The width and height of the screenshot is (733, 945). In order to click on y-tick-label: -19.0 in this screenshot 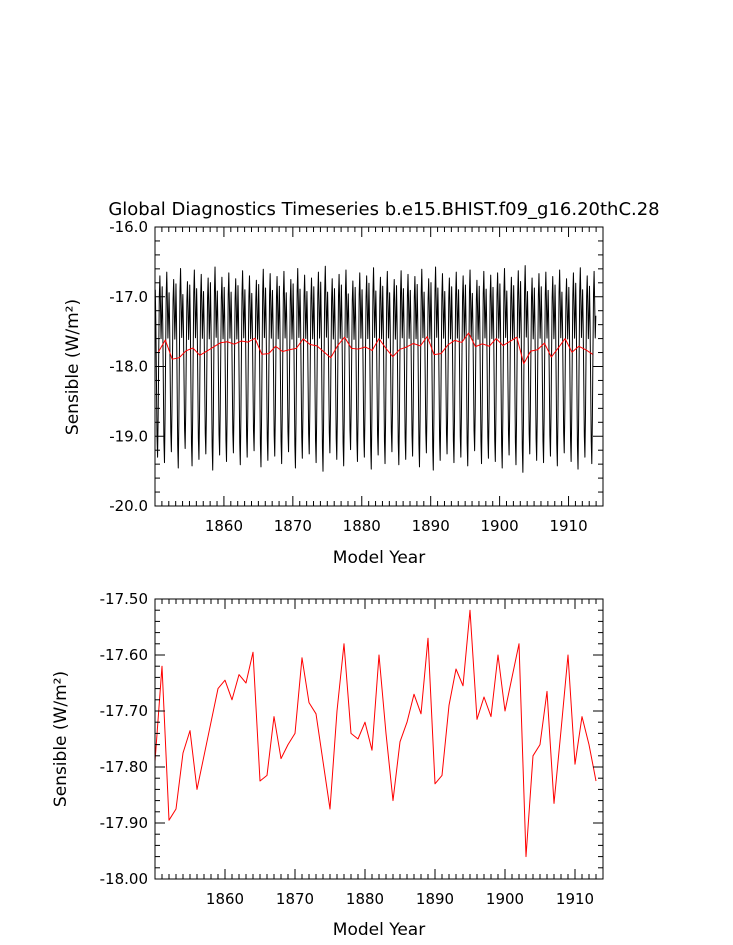, I will do `click(128, 436)`.